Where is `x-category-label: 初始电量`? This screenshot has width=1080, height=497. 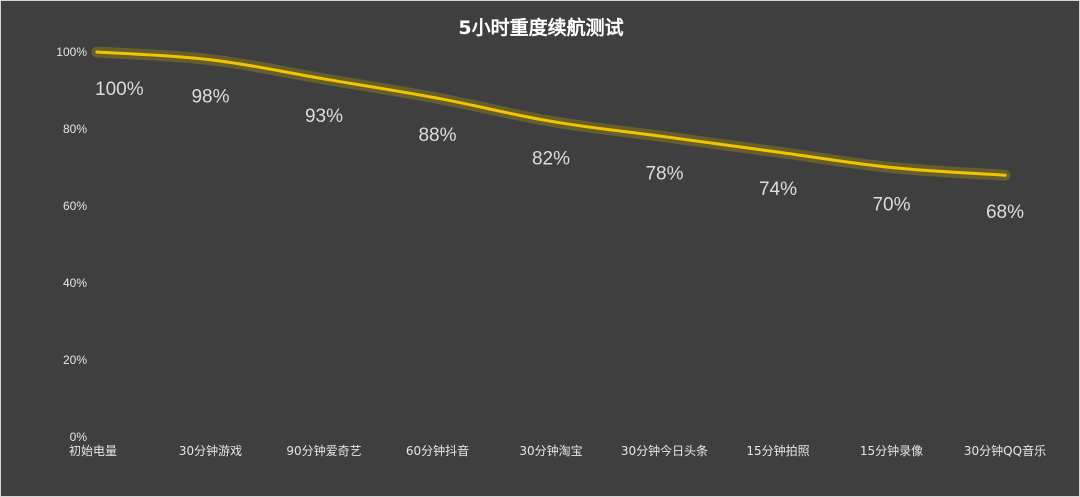 x-category-label: 初始电量 is located at coordinates (93, 451).